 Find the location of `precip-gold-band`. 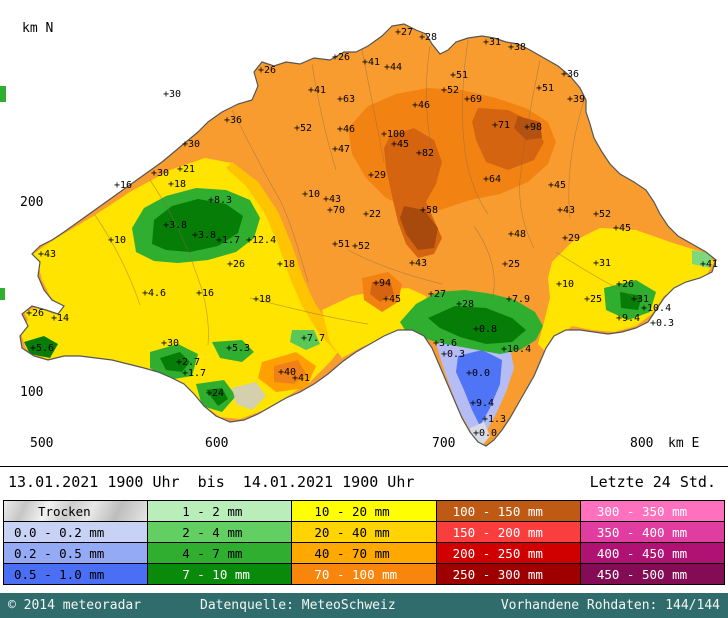

precip-gold-band is located at coordinates (286, 257).